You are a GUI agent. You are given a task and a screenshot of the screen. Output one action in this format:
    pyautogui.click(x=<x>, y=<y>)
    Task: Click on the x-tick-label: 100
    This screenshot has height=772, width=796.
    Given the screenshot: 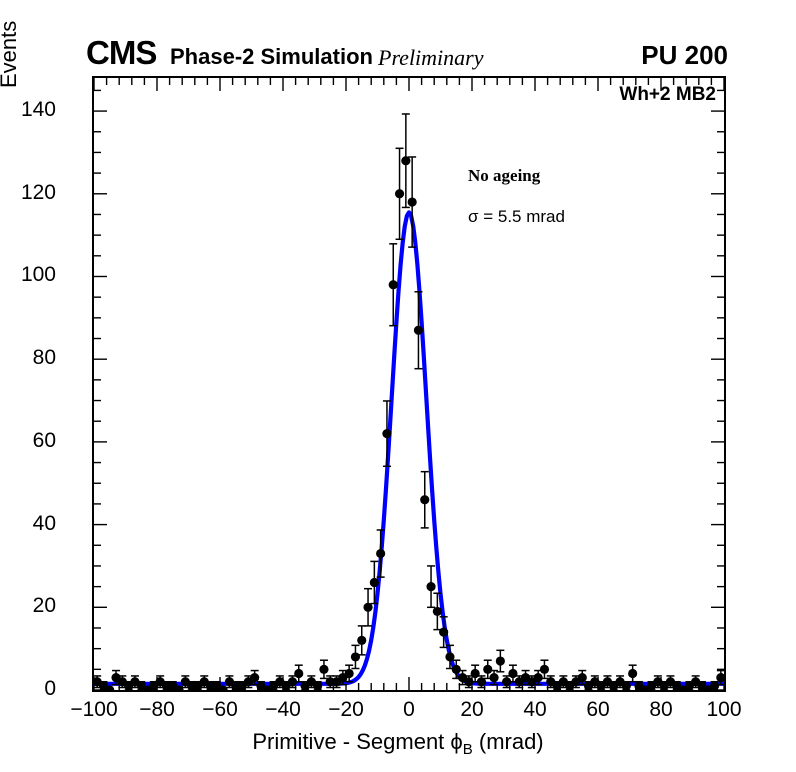 What is the action you would take?
    pyautogui.click(x=724, y=709)
    